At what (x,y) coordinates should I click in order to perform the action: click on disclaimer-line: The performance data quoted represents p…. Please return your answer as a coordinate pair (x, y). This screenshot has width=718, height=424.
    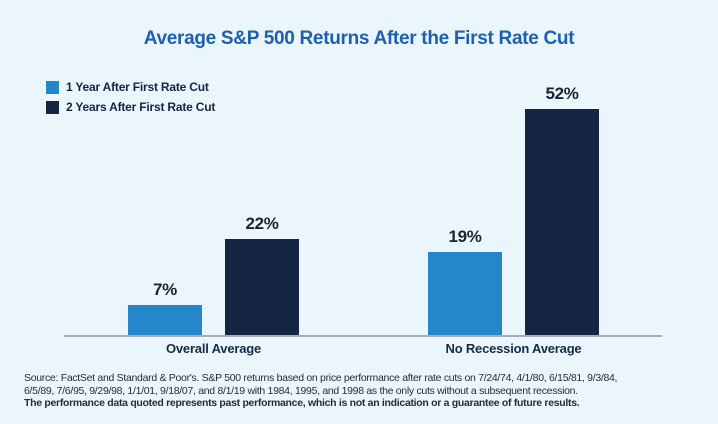
    Looking at the image, I should click on (302, 403).